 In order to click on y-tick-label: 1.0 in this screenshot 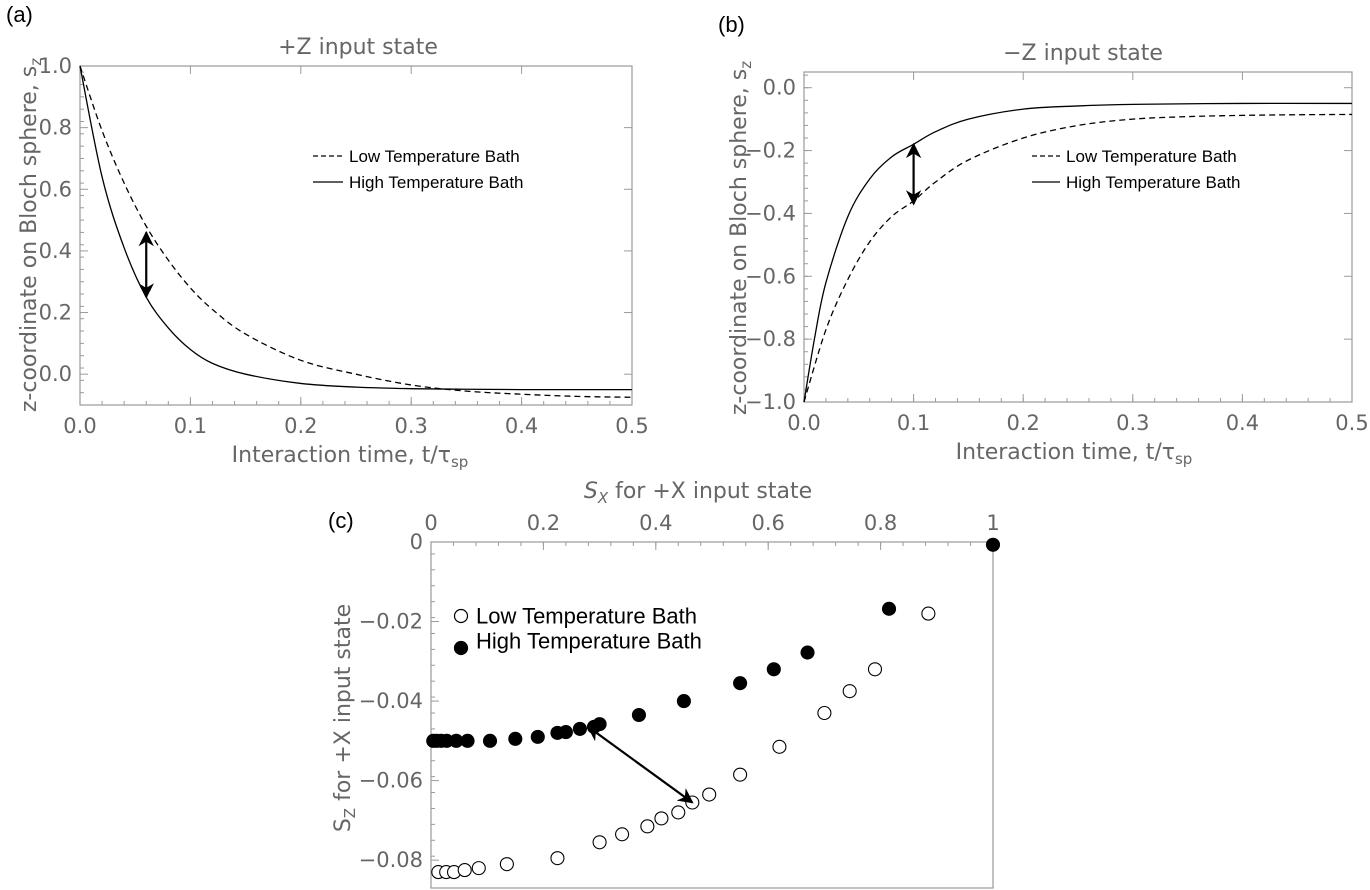, I will do `click(55, 66)`.